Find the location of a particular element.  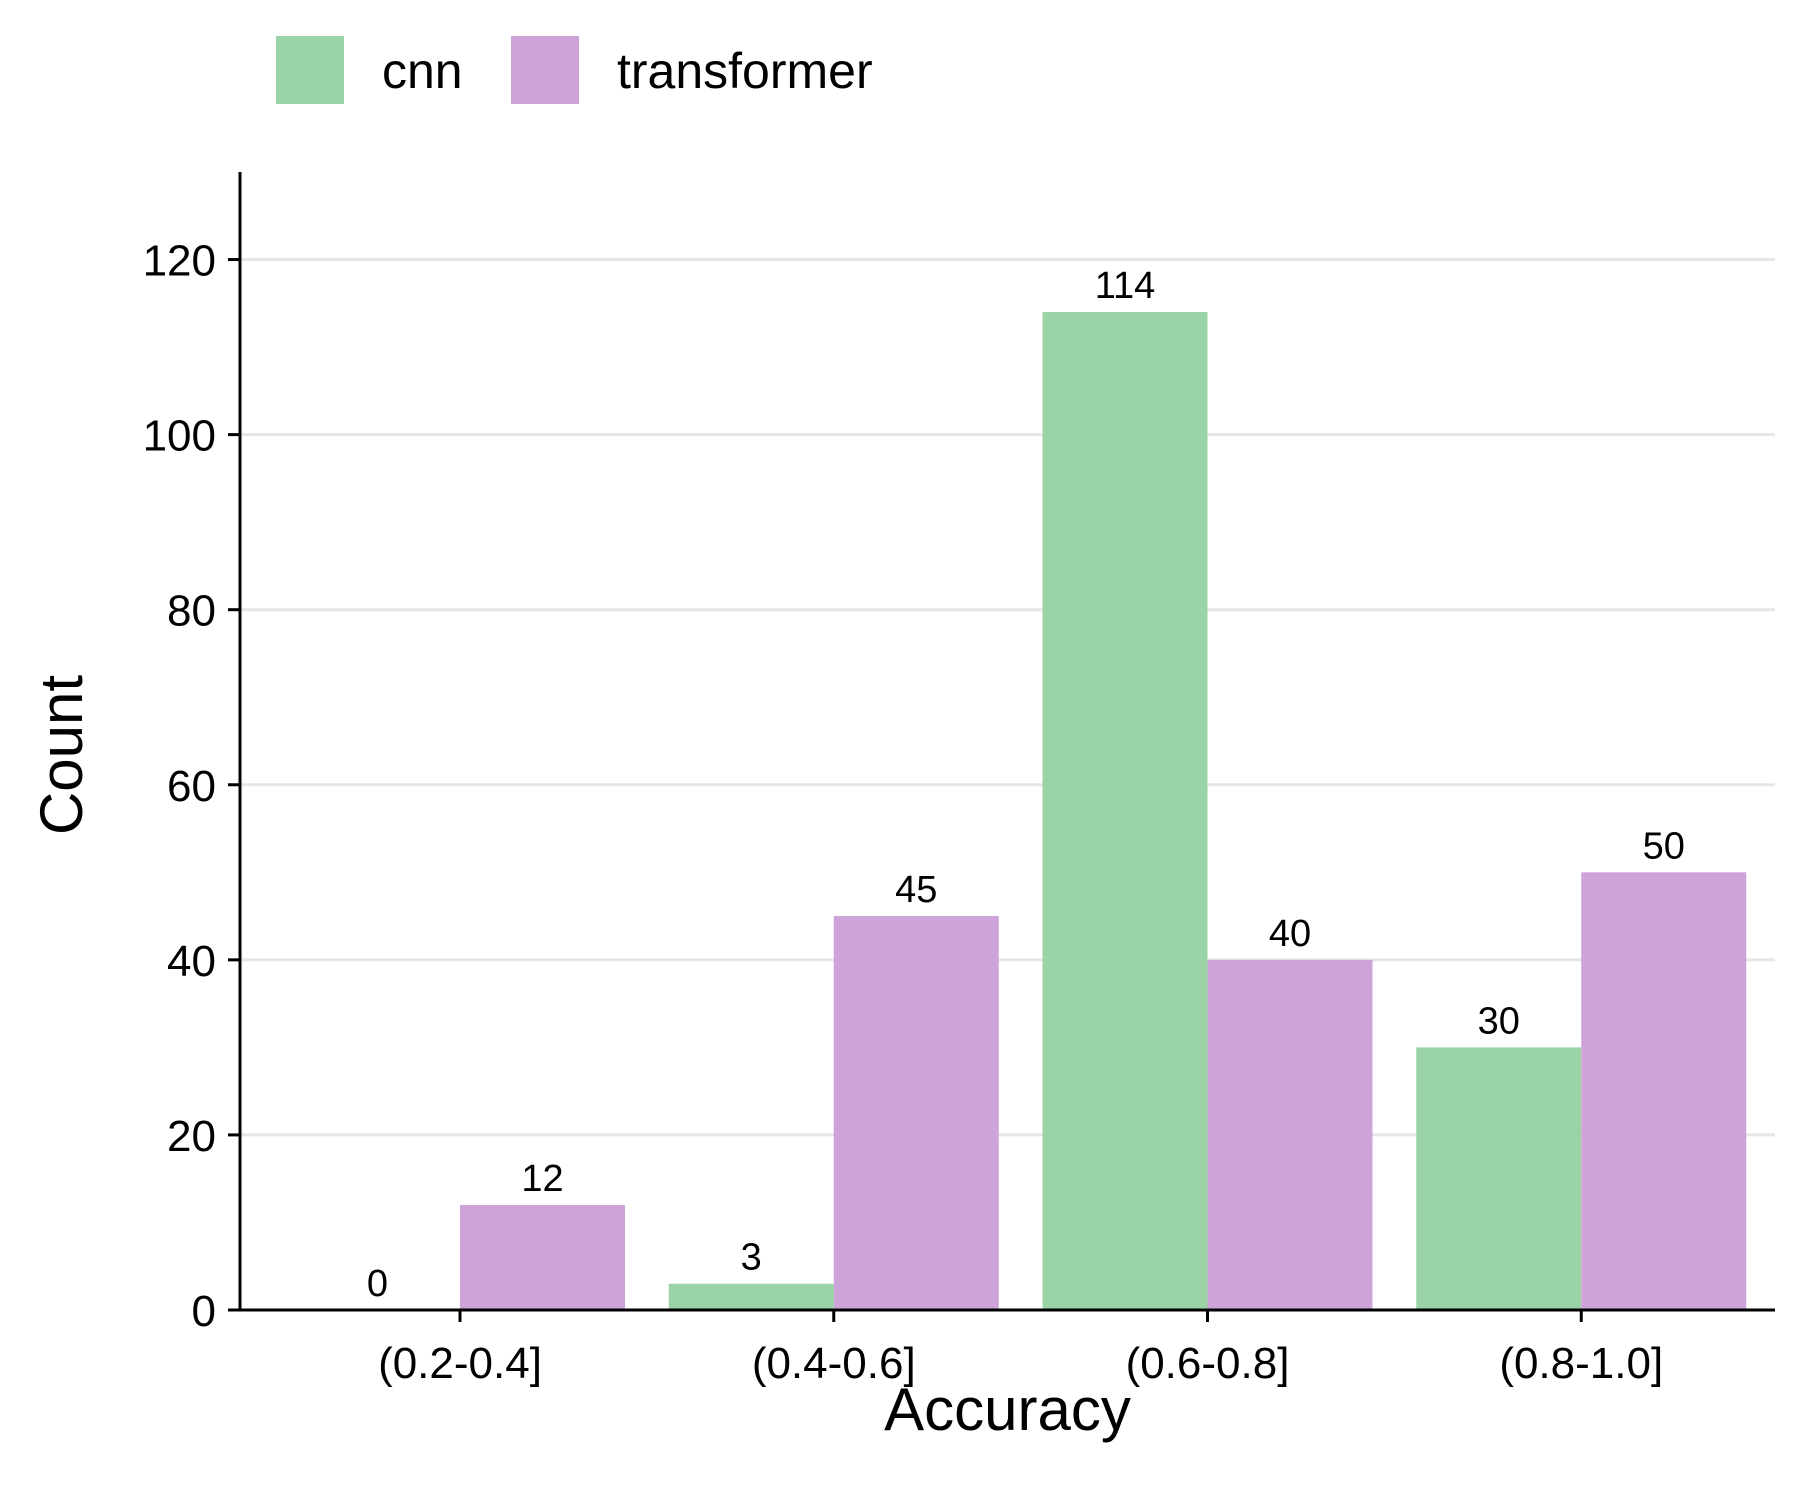

x-tick-label: (0.4-0.6] is located at coordinates (834, 1363).